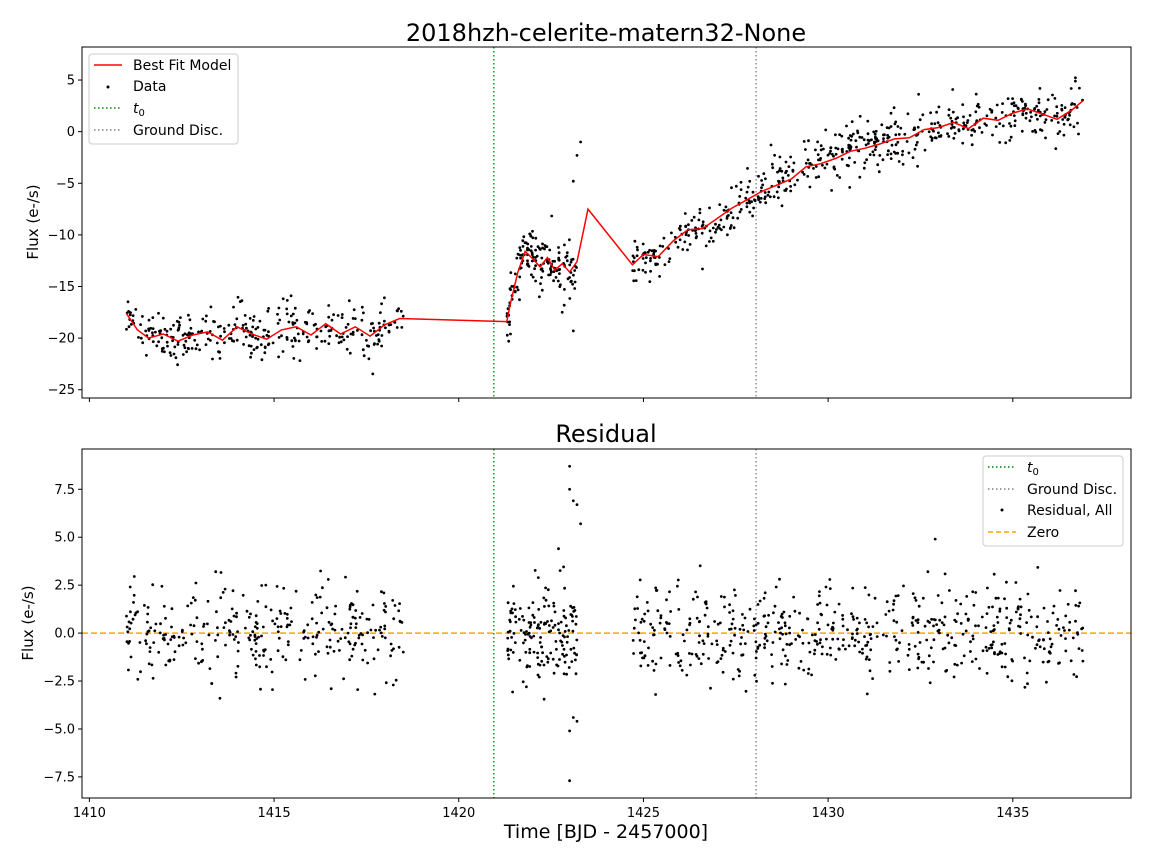 This screenshot has height=864, width=1152. Describe the element at coordinates (28, 622) in the screenshot. I see `bottom-y-label: Flux (e-/s)` at that location.